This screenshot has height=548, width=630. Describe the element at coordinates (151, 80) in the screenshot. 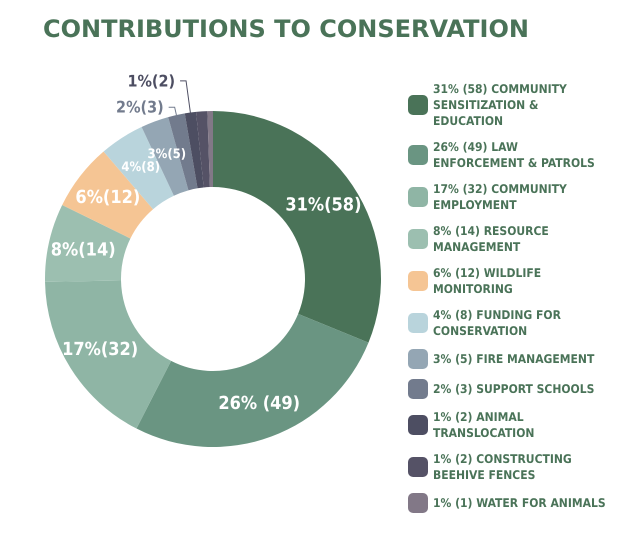

I see `data-label: 1%(2)` at that location.